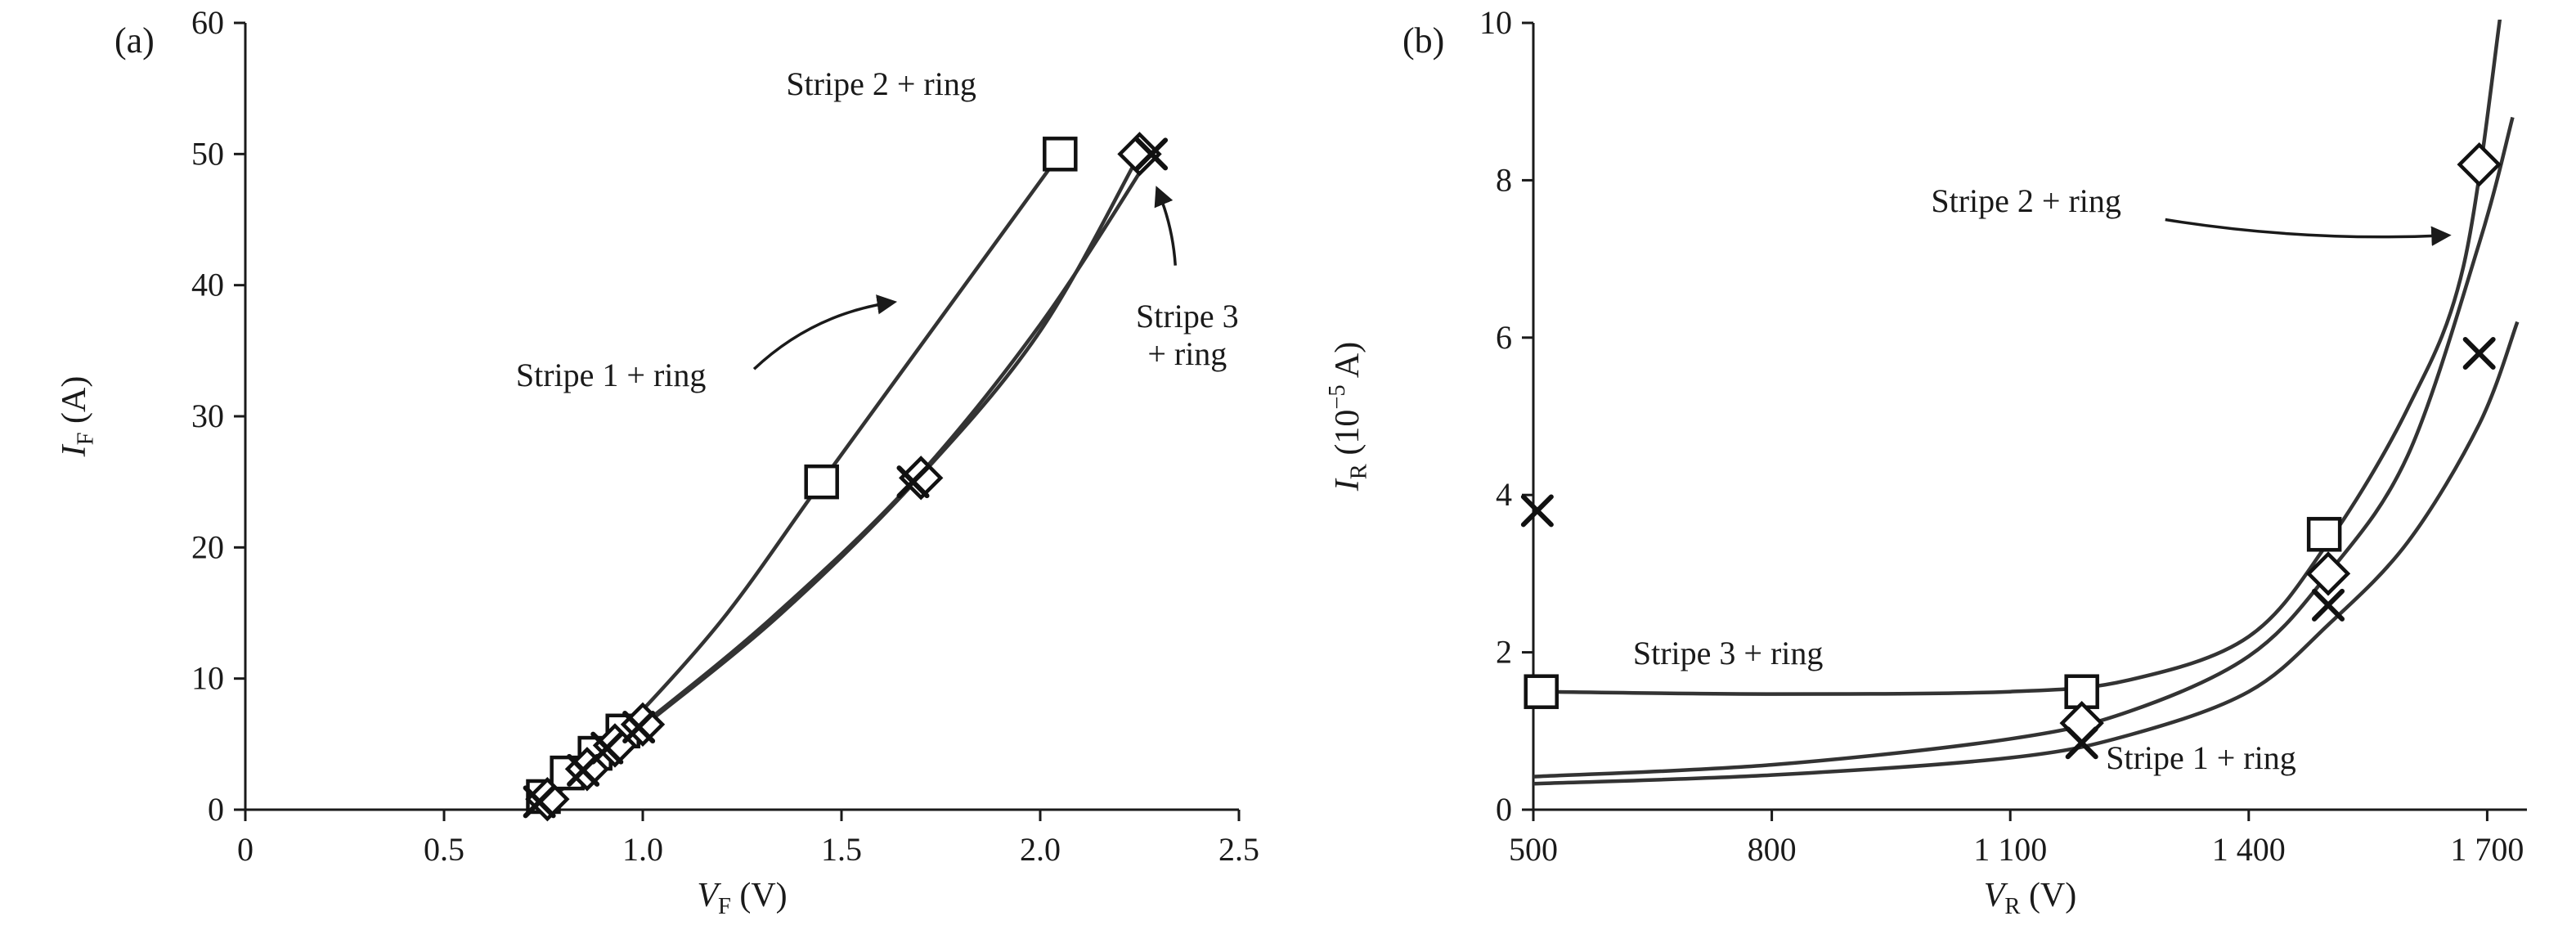 This screenshot has height=934, width=2576. What do you see at coordinates (245, 849) in the screenshot?
I see `x-tick-label: 0` at bounding box center [245, 849].